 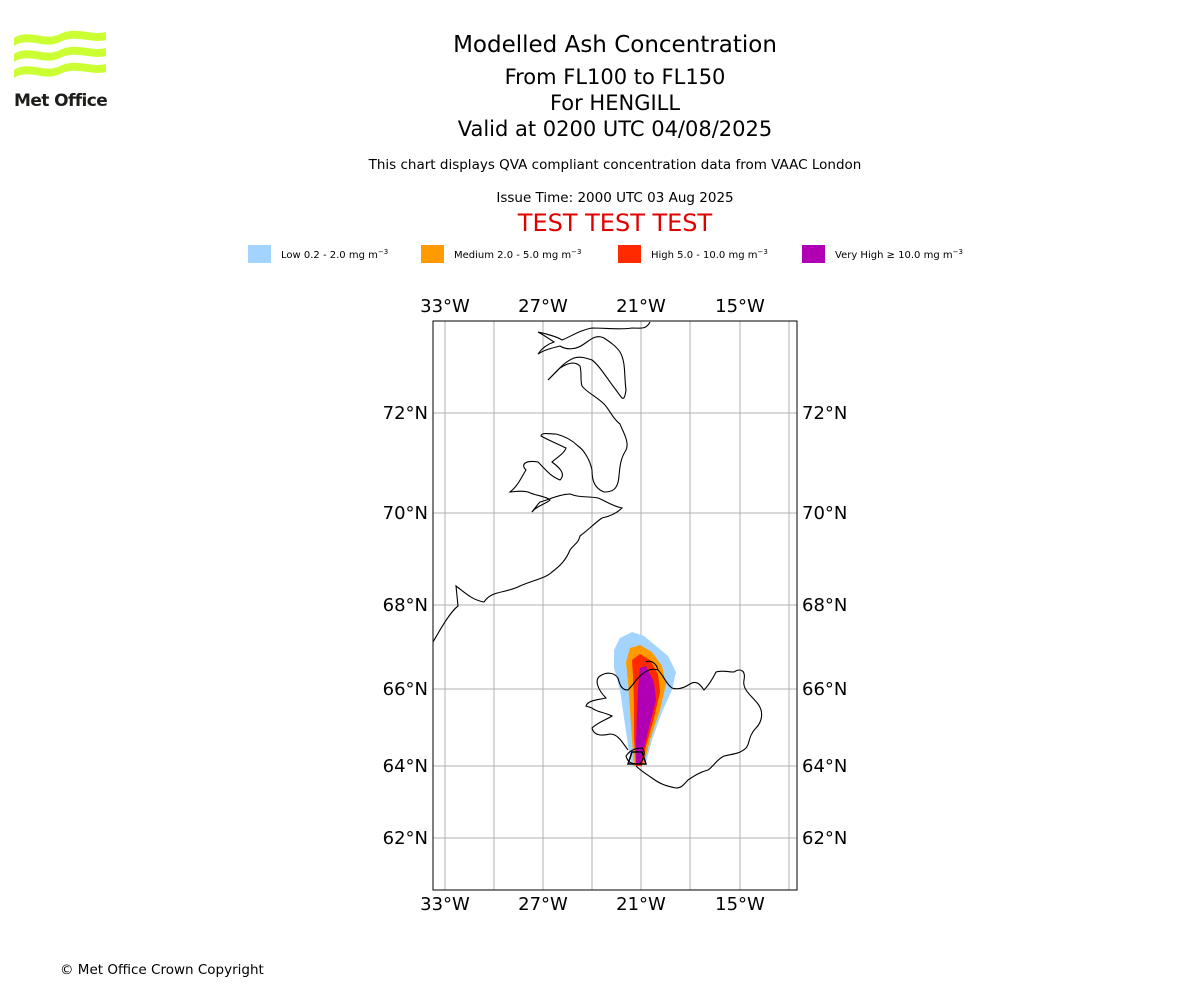 I want to click on lon-label-bottom-33w: 33°W, so click(x=445, y=904).